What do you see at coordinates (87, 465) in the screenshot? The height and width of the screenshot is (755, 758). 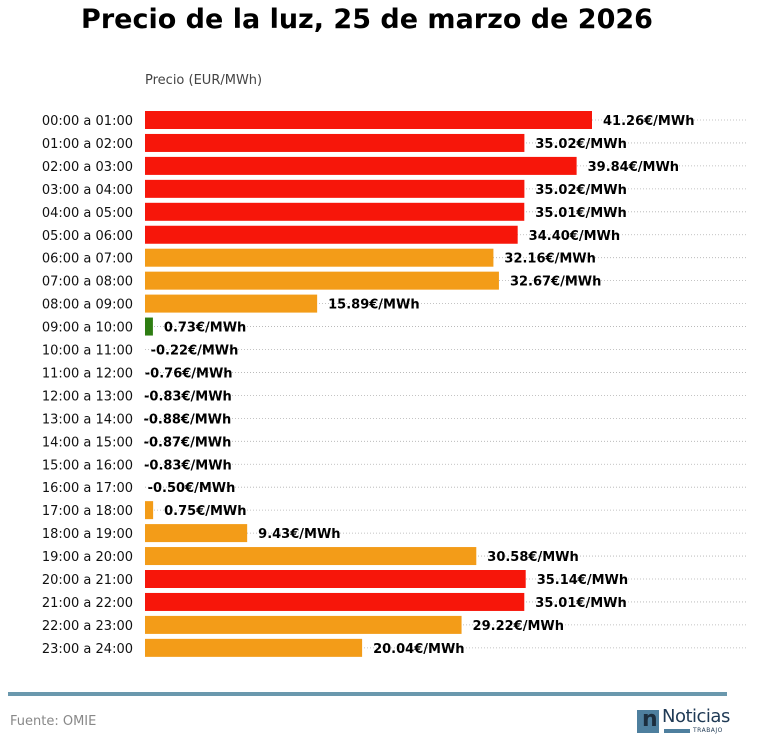 I see `category-label: 15:00 a 16:00` at bounding box center [87, 465].